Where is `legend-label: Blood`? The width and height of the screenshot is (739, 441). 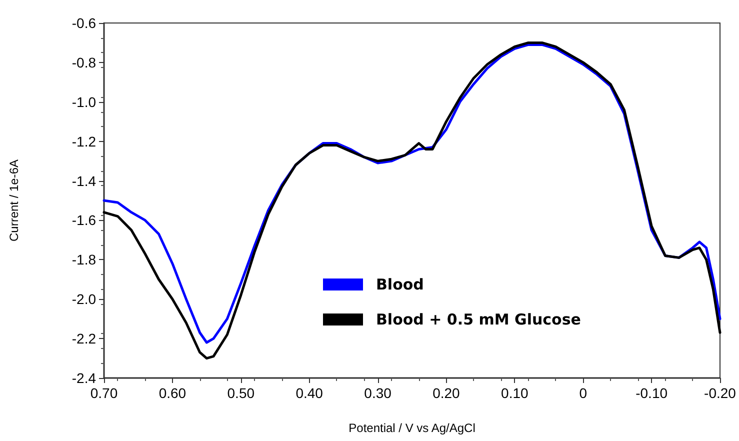 legend-label: Blood is located at coordinates (400, 285).